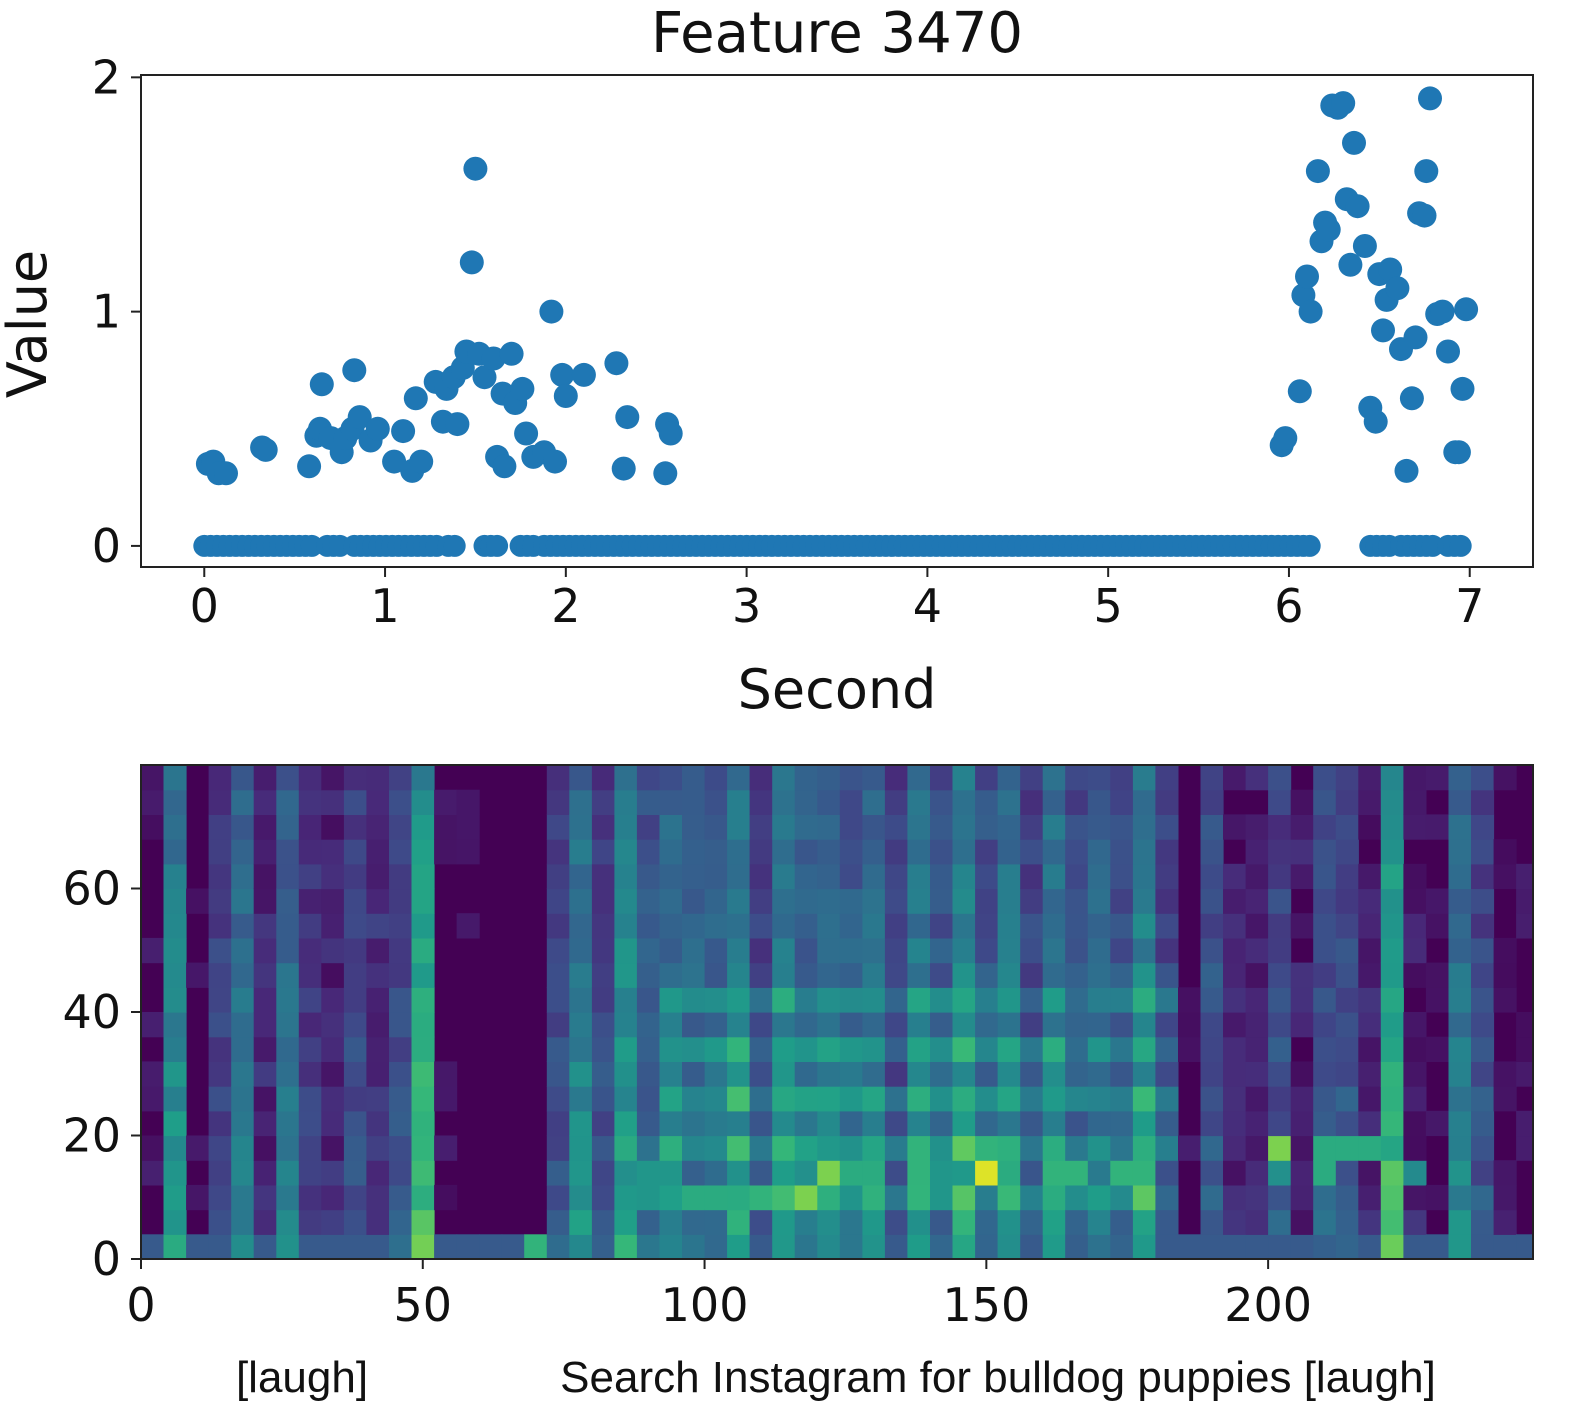 This screenshot has height=1402, width=1590. What do you see at coordinates (1108, 606) in the screenshot?
I see `x-tick-label: 5` at bounding box center [1108, 606].